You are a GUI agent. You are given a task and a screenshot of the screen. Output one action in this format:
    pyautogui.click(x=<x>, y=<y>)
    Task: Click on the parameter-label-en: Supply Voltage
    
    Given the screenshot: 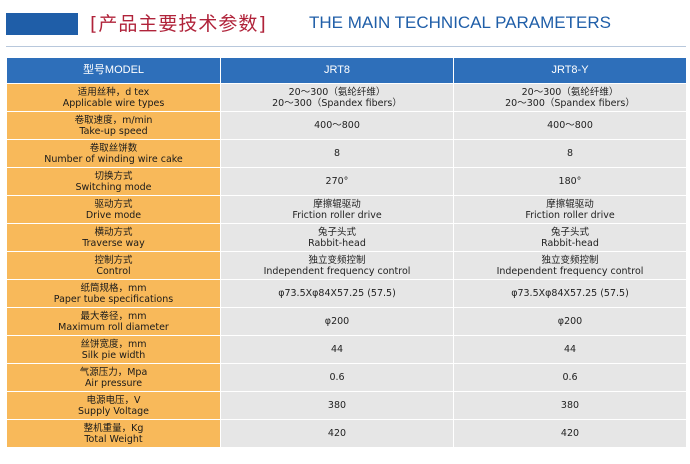 What is the action you would take?
    pyautogui.click(x=113, y=411)
    